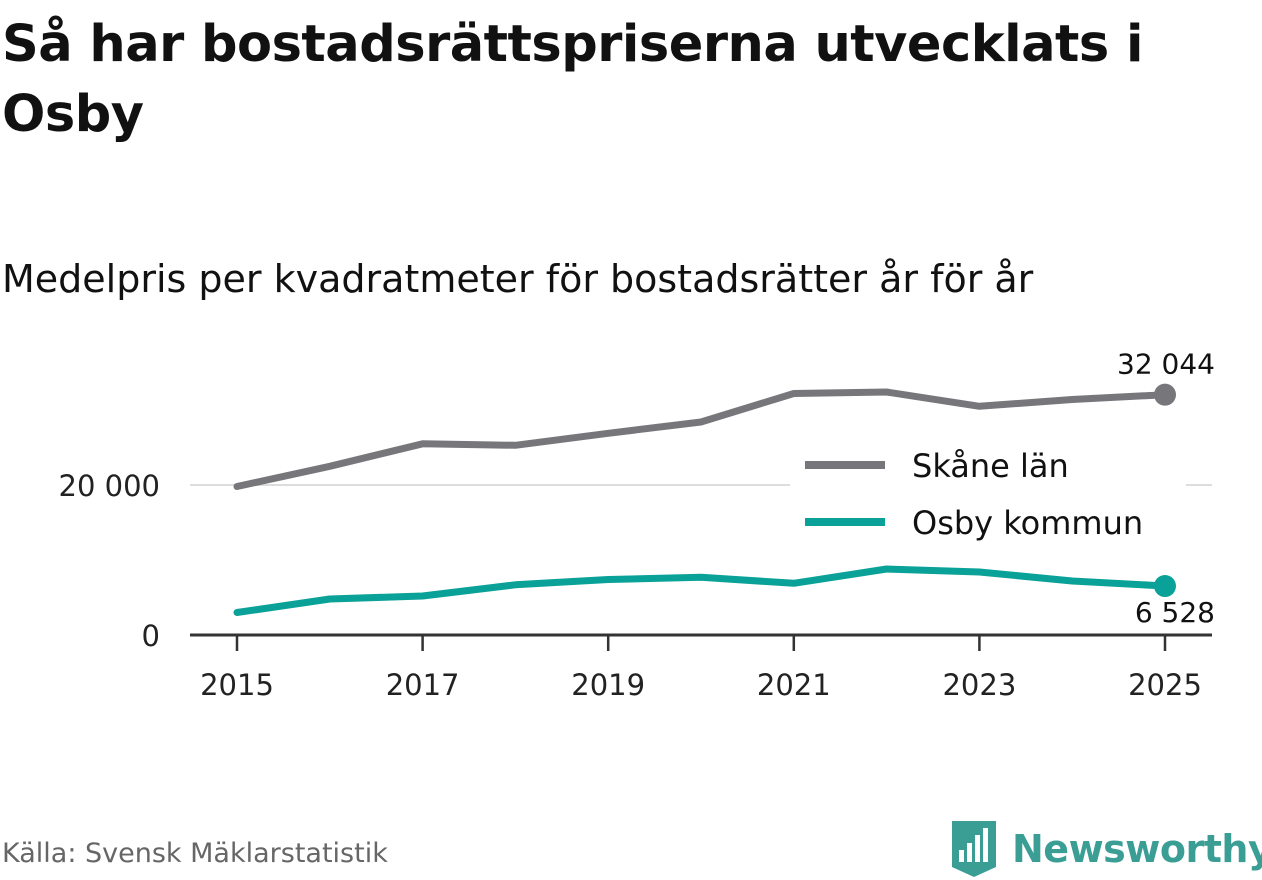  Describe the element at coordinates (974, 849) in the screenshot. I see `newsworthy-logo-icon` at that location.